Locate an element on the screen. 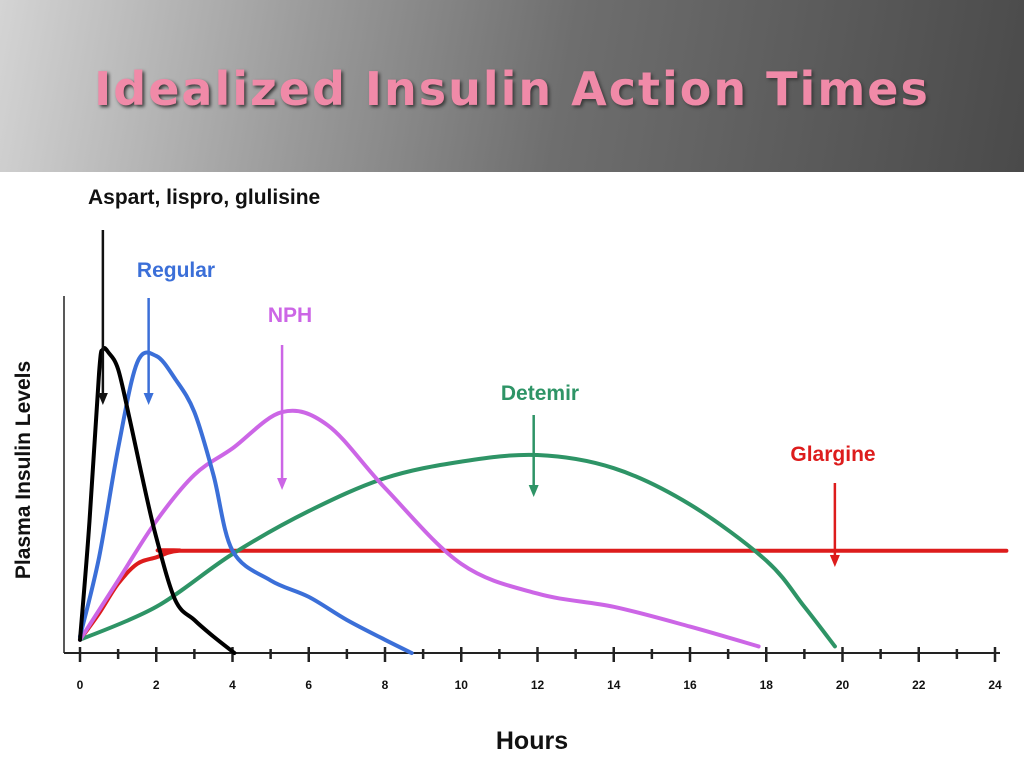 The image size is (1024, 768). arrowhead-detemir is located at coordinates (533, 491).